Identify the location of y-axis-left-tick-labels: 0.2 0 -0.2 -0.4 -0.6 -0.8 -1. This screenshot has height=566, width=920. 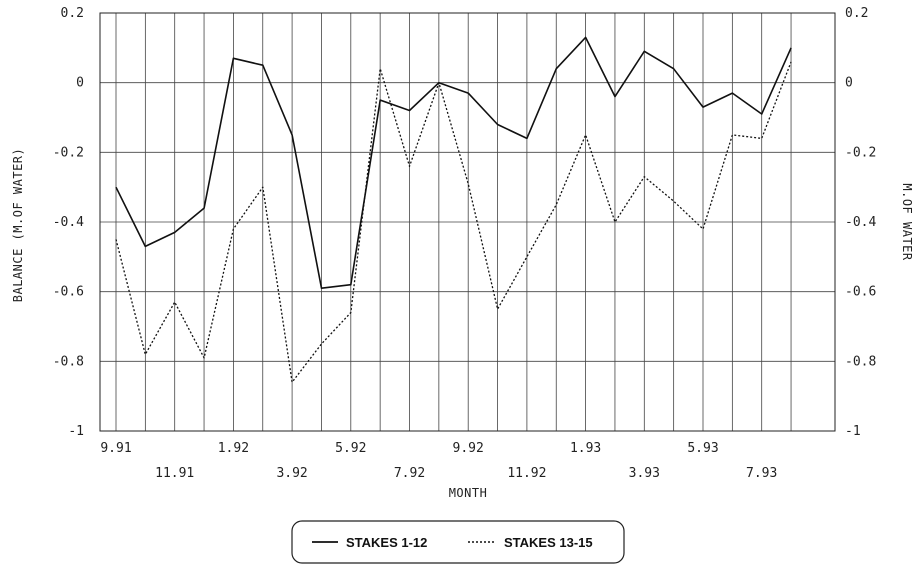
(68, 222).